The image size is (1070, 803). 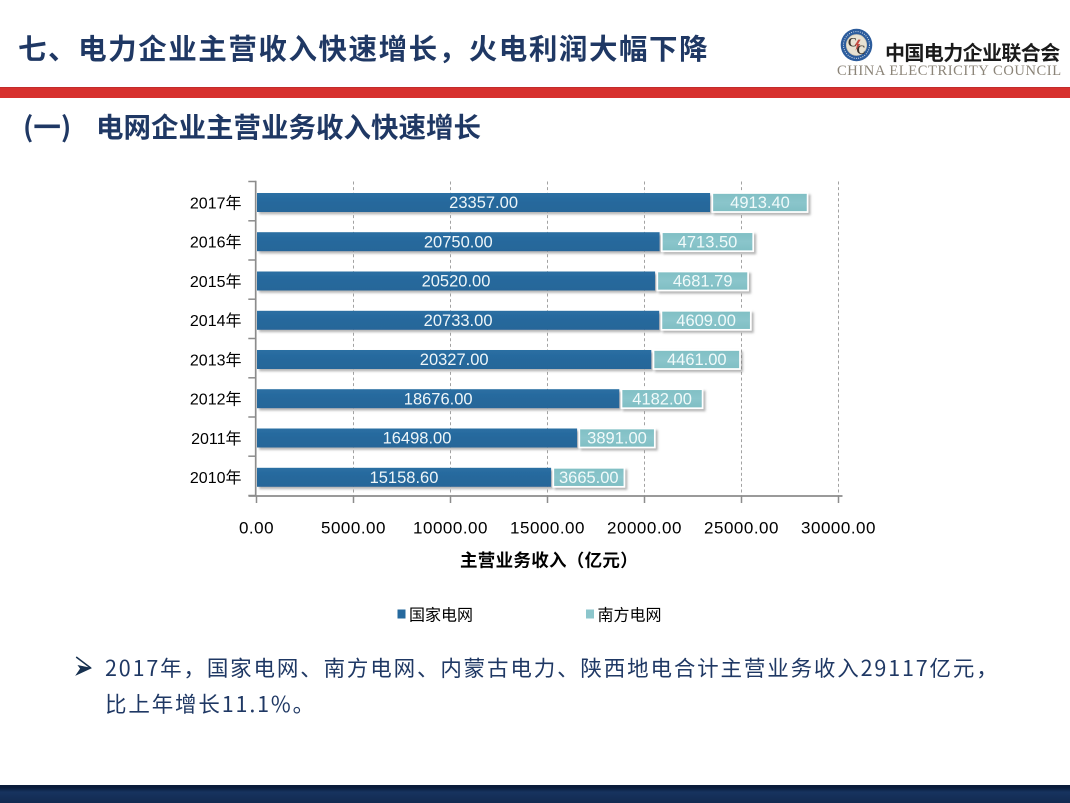 I want to click on svg-text: 2017年, so click(x=216, y=203).